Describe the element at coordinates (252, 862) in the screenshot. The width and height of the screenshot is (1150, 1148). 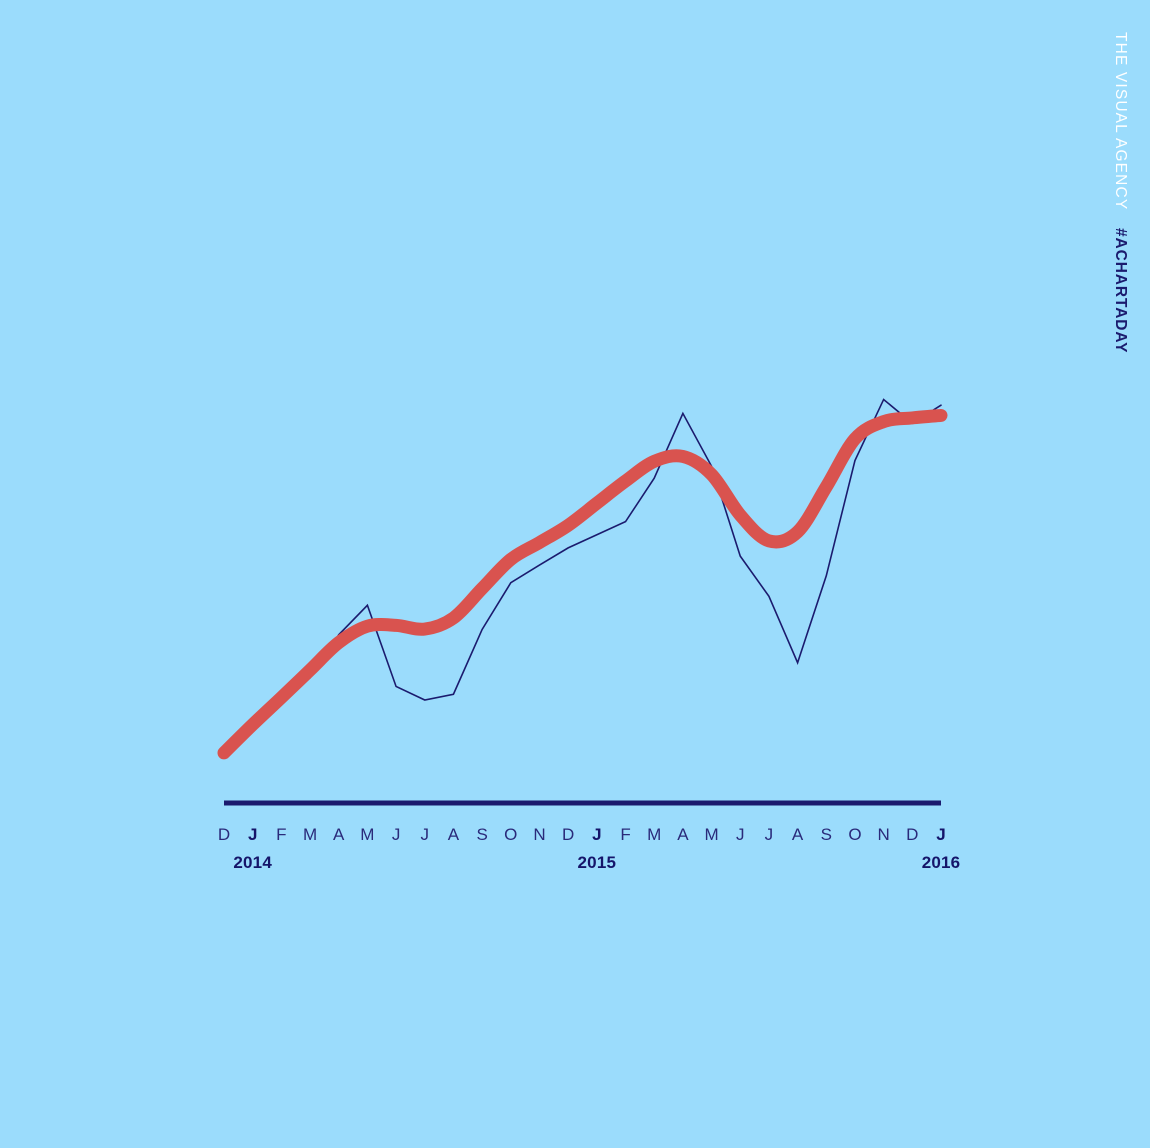
I see `x-axis-year-label: 2014` at that location.